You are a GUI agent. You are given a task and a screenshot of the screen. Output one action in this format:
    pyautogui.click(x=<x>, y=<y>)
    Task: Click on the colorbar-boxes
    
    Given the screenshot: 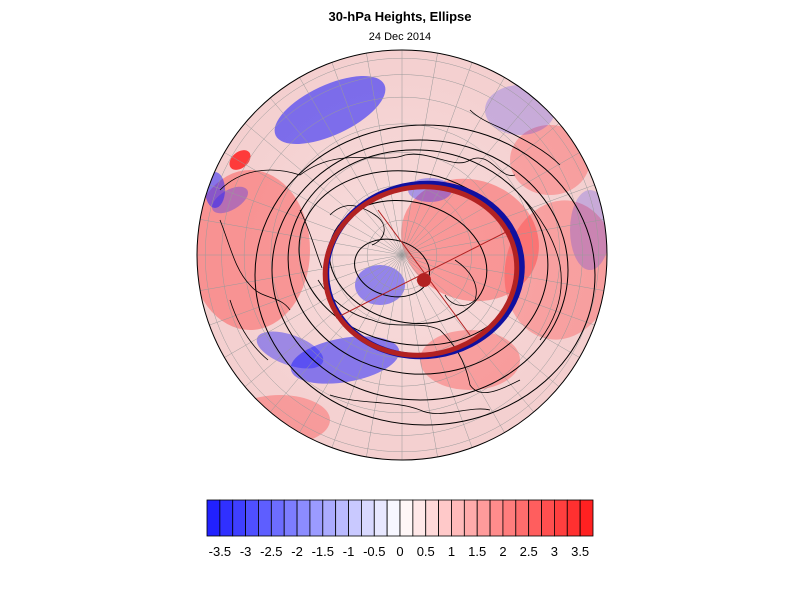 What is the action you would take?
    pyautogui.click(x=400, y=518)
    